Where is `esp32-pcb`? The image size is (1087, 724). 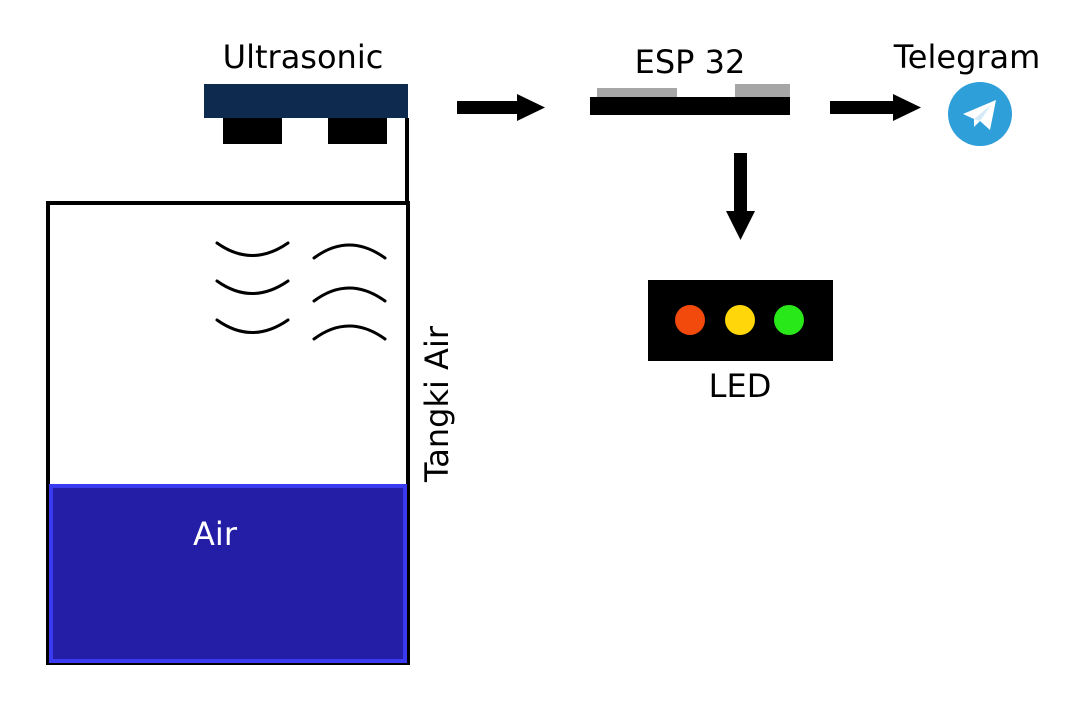 esp32-pcb is located at coordinates (690, 106).